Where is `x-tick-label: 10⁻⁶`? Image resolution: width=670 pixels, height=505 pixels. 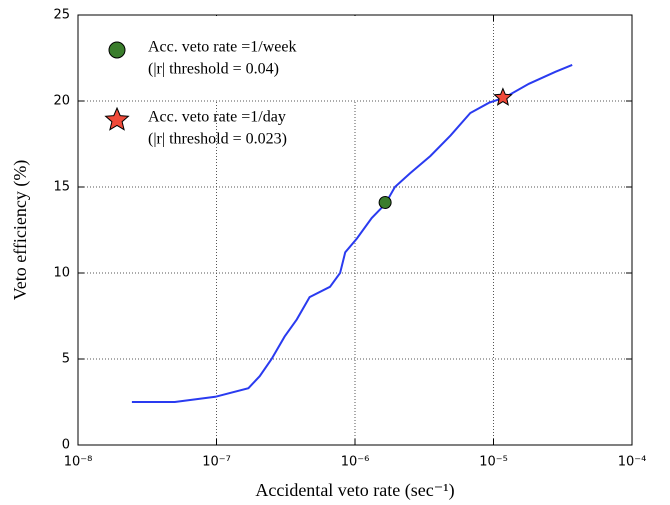 x-tick-label: 10⁻⁶ is located at coordinates (355, 462).